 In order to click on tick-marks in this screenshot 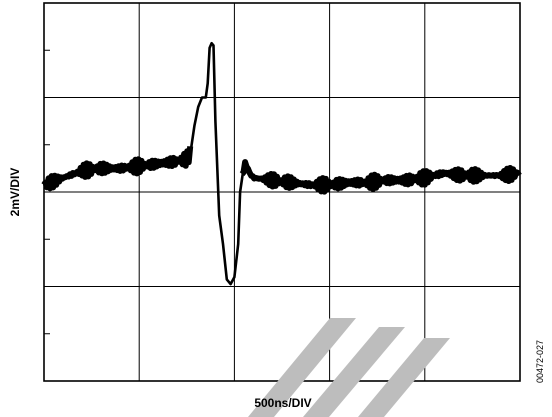, I will do `click(47, 192)`.